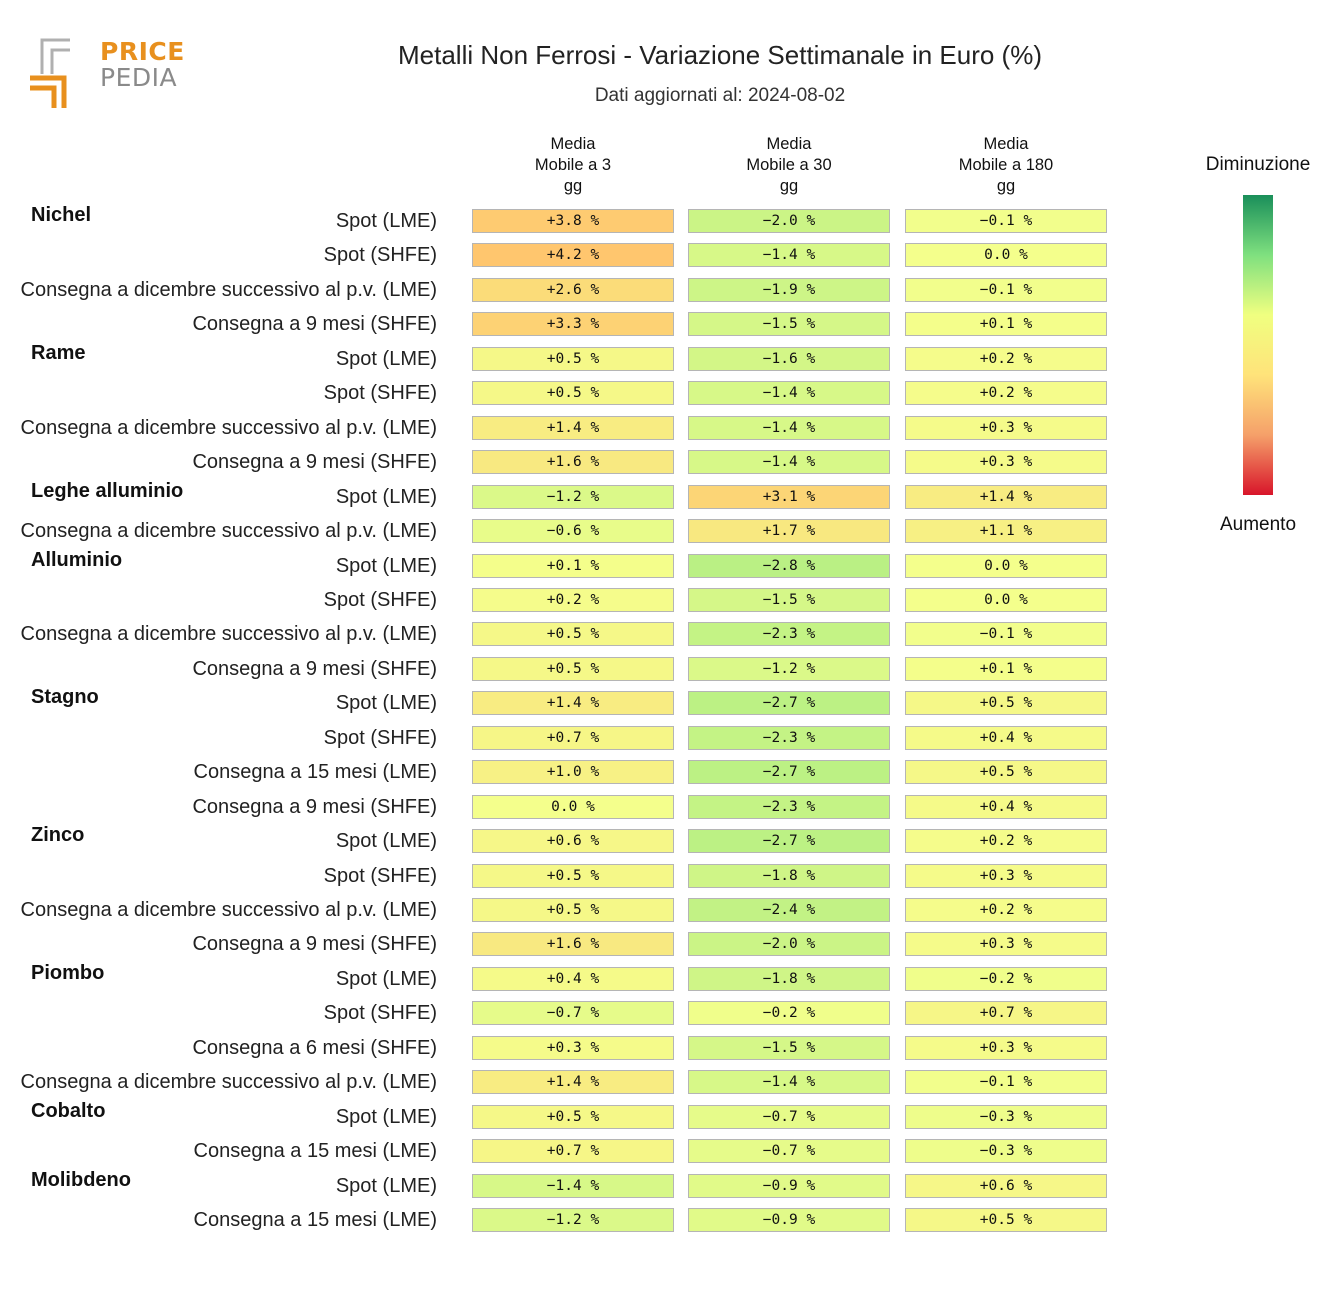 This screenshot has height=1305, width=1320. I want to click on heatmap-cell: +1.1 %, so click(1006, 531).